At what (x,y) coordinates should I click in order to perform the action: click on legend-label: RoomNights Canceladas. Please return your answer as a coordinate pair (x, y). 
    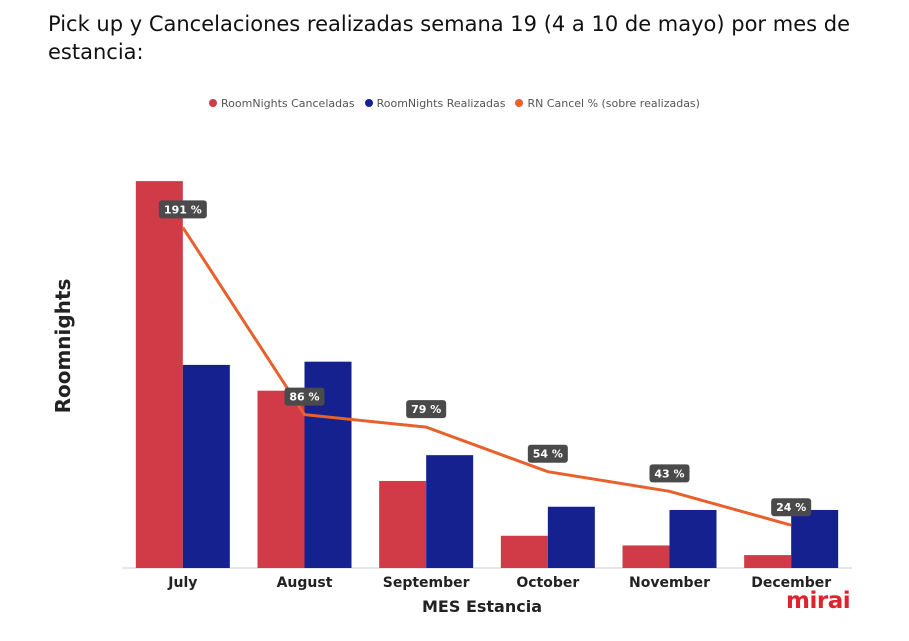
    Looking at the image, I should click on (288, 103).